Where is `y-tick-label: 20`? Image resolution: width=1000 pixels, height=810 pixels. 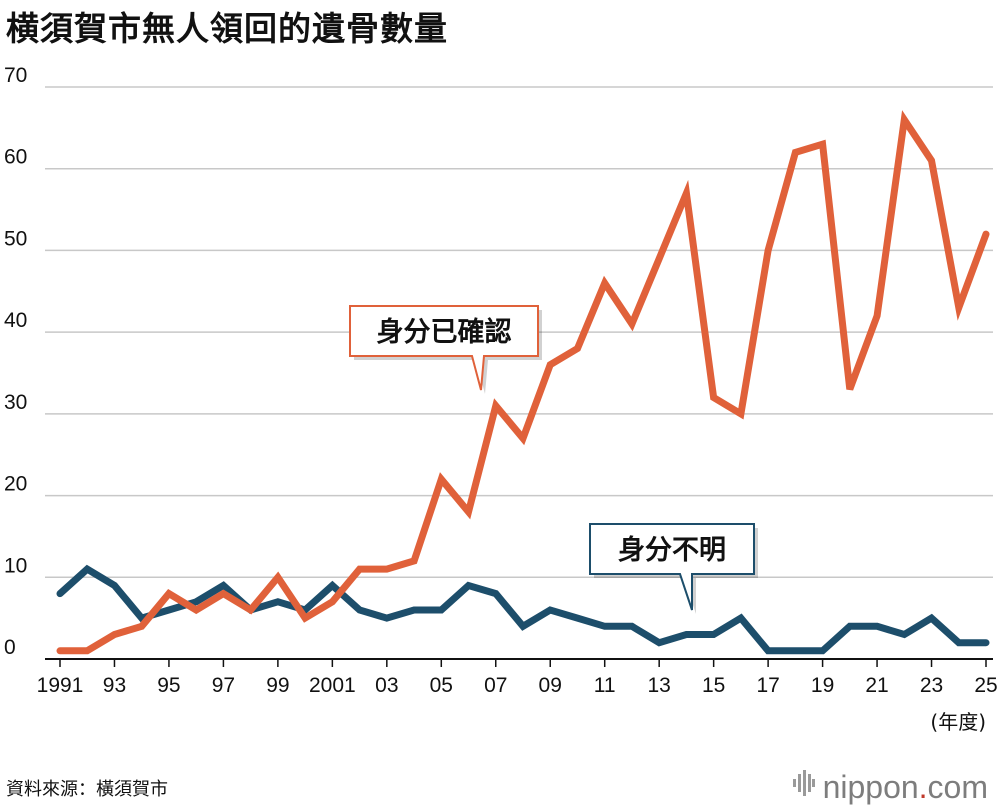 y-tick-label: 20 is located at coordinates (15, 484).